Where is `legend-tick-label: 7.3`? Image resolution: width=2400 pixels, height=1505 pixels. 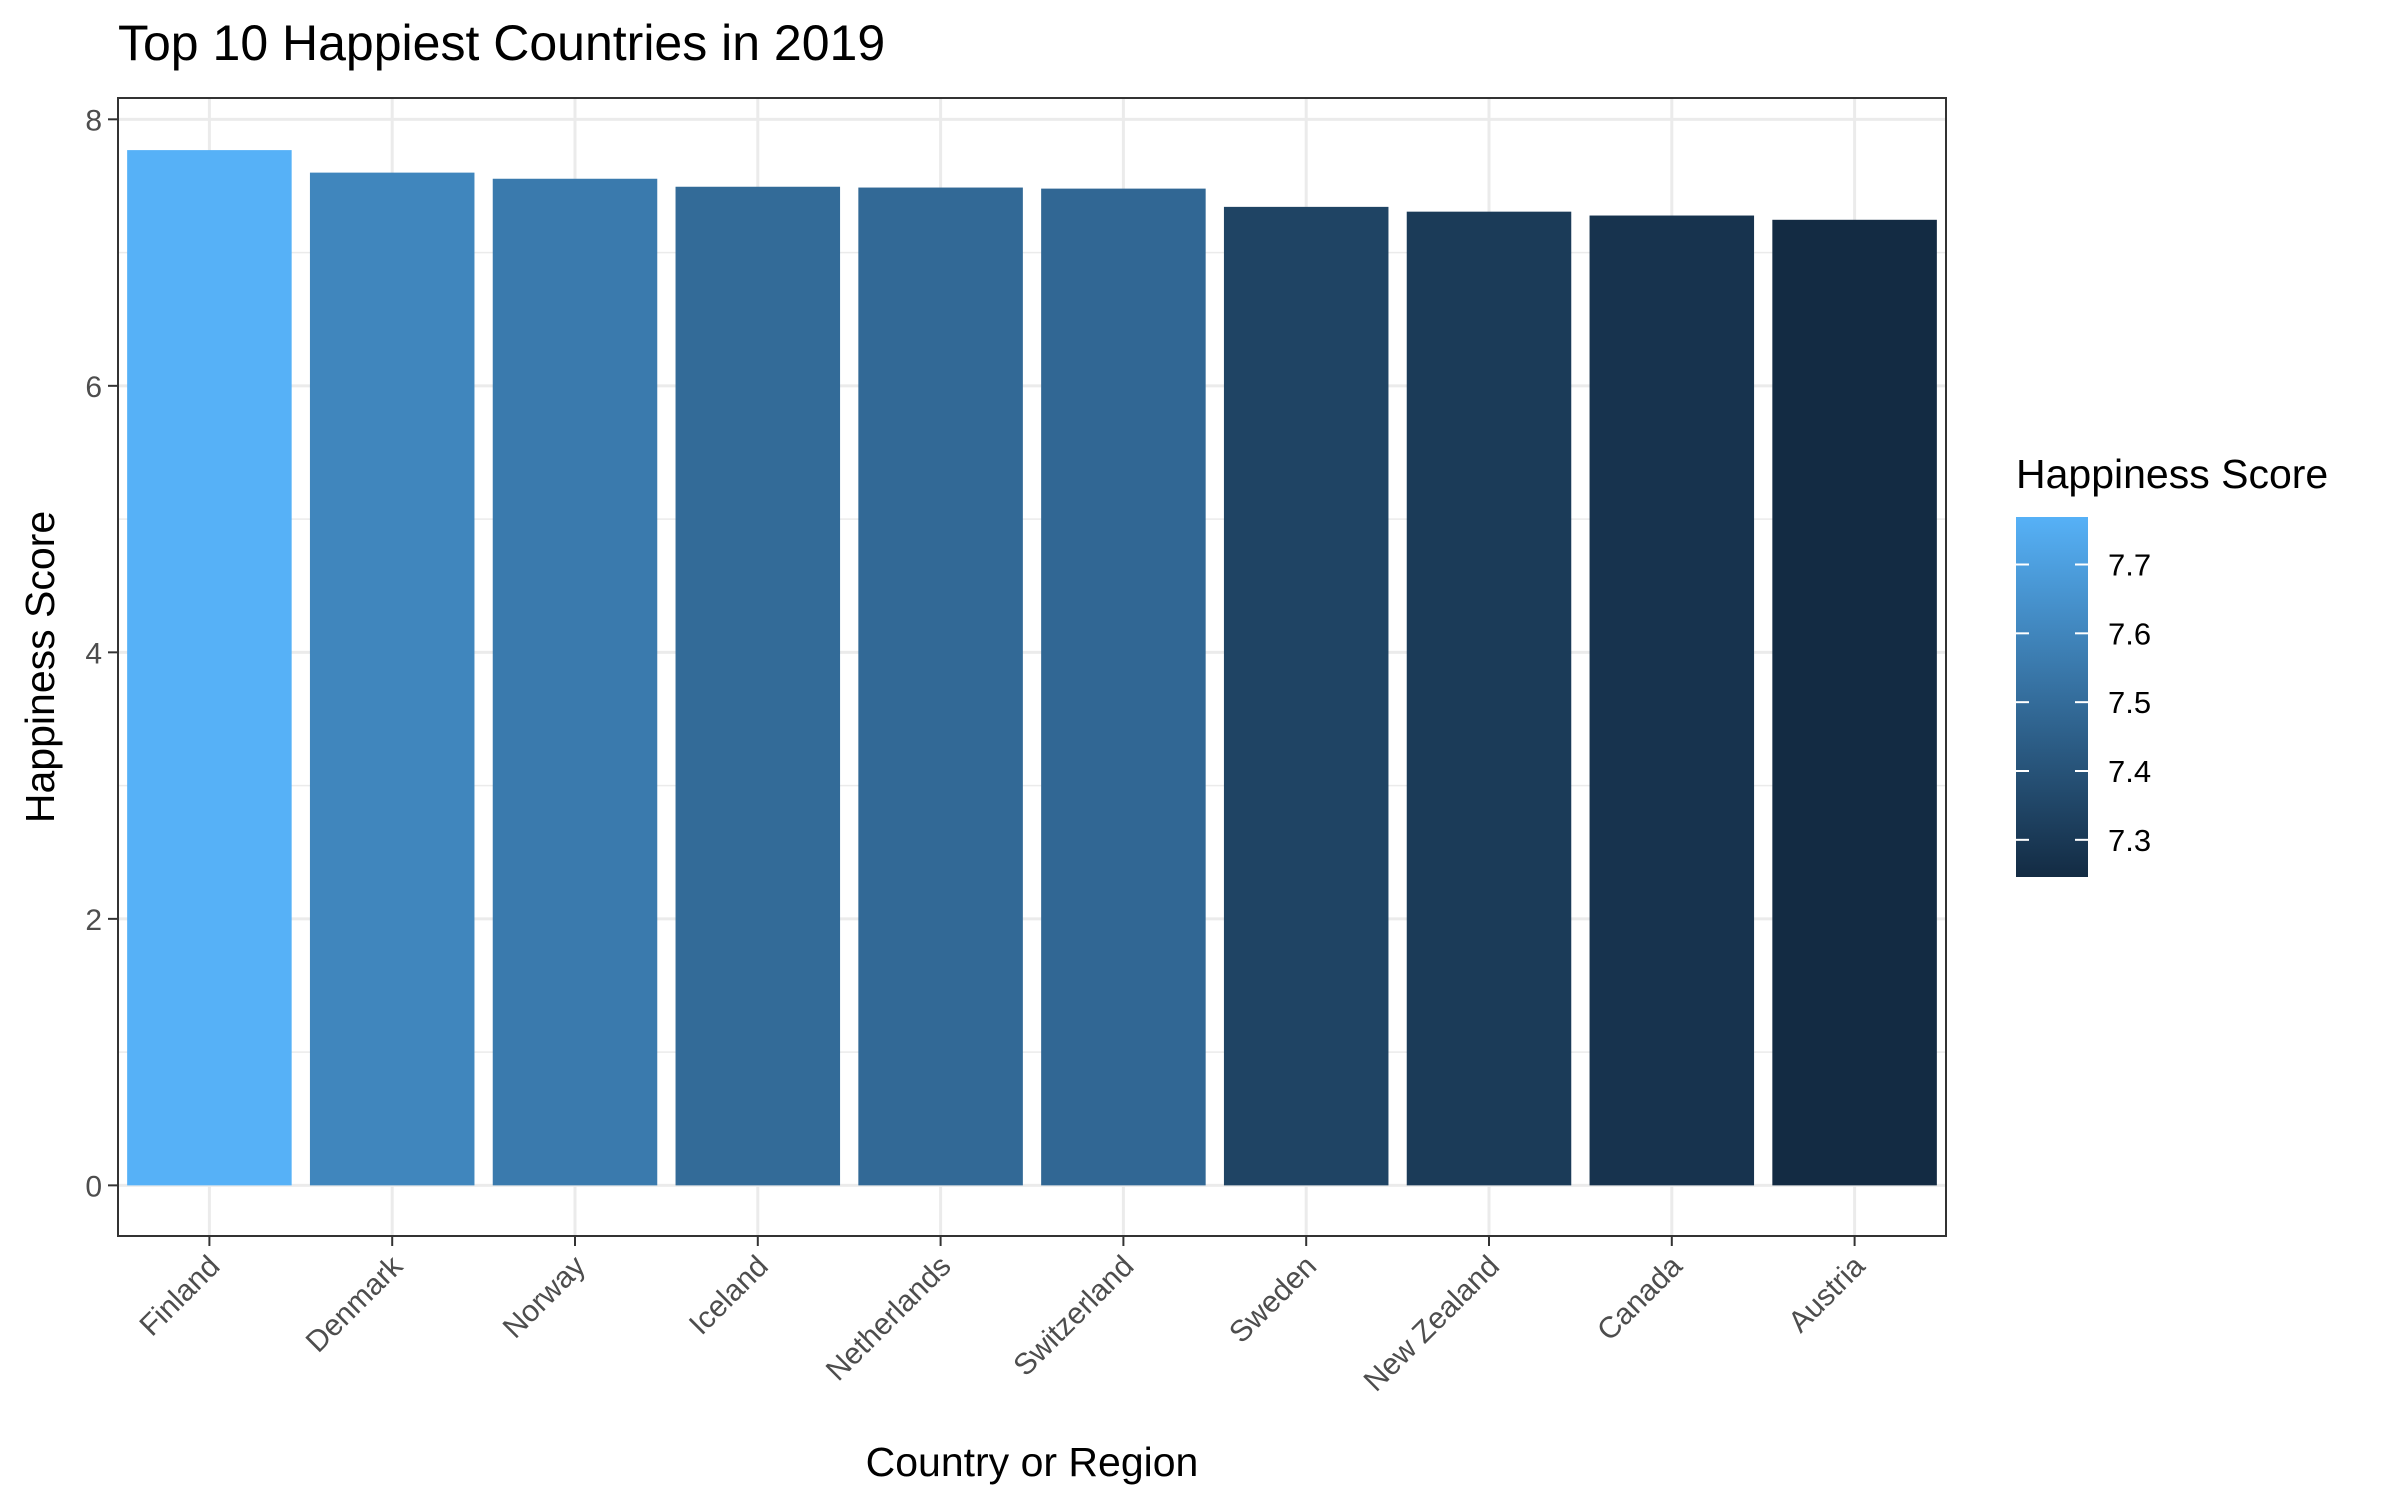 legend-tick-label: 7.3 is located at coordinates (2129, 840).